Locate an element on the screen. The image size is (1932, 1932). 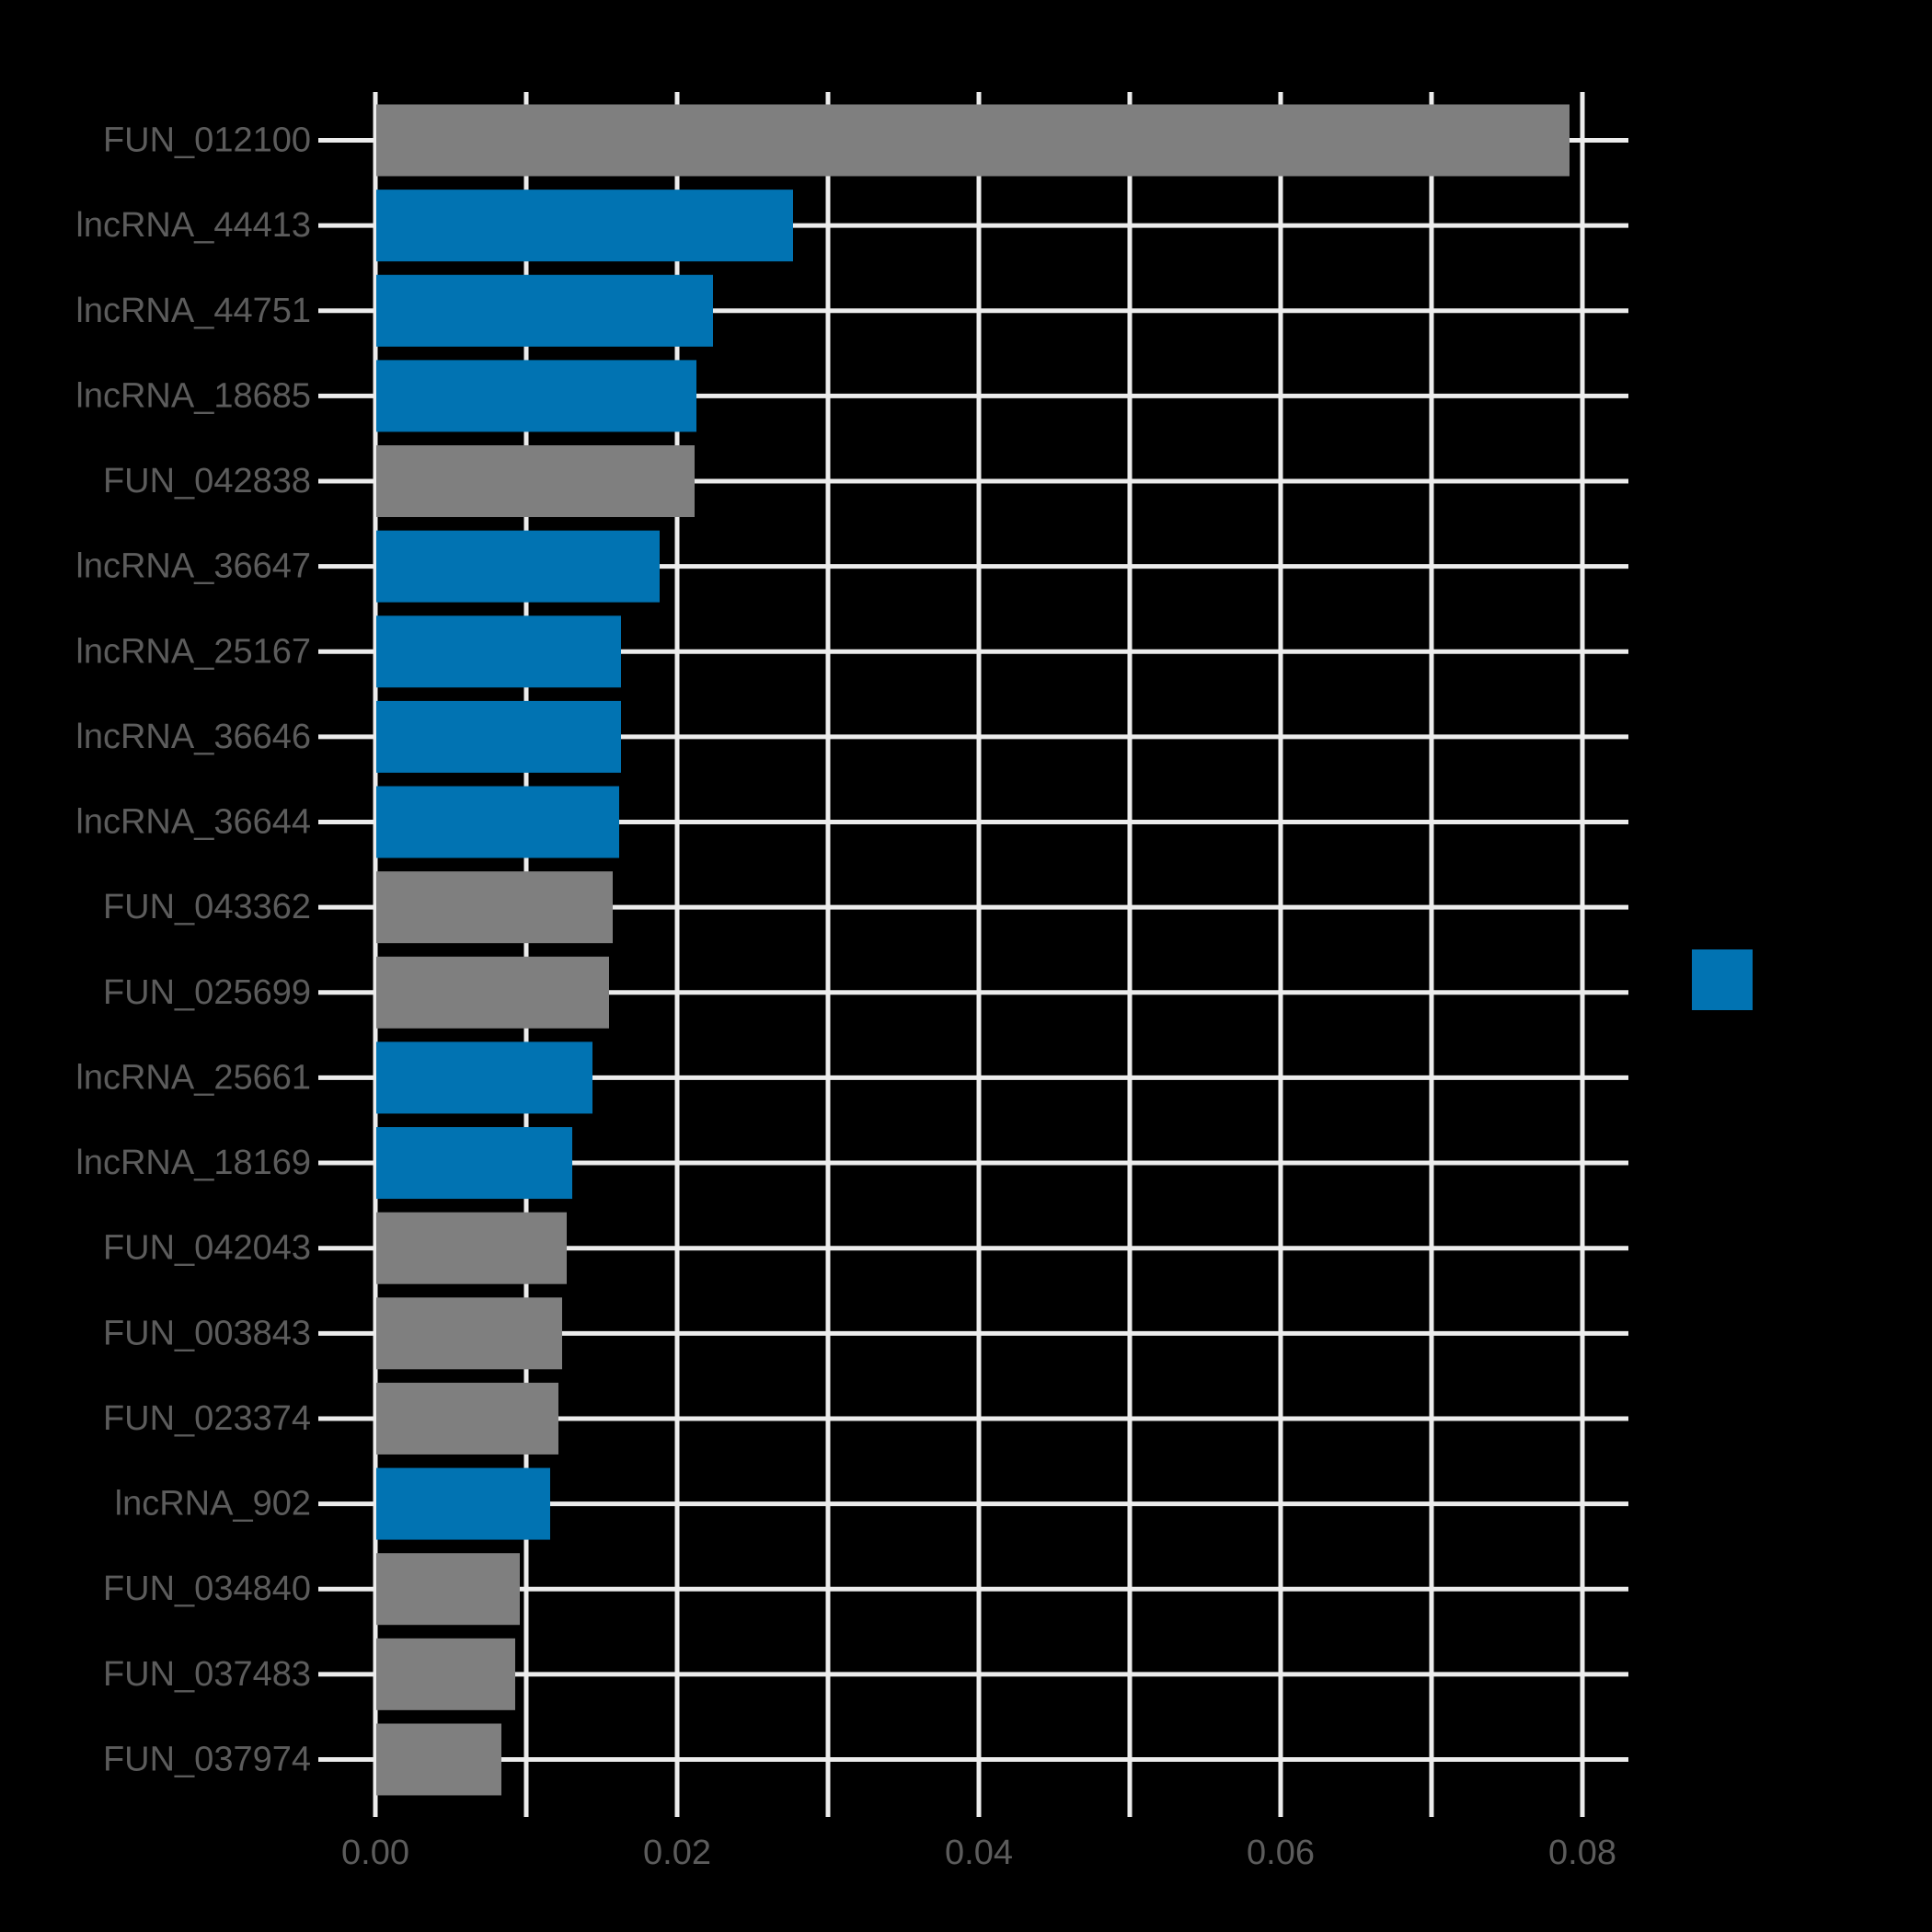
y-tick-label: lncRNA_25661 is located at coordinates (193, 1077).